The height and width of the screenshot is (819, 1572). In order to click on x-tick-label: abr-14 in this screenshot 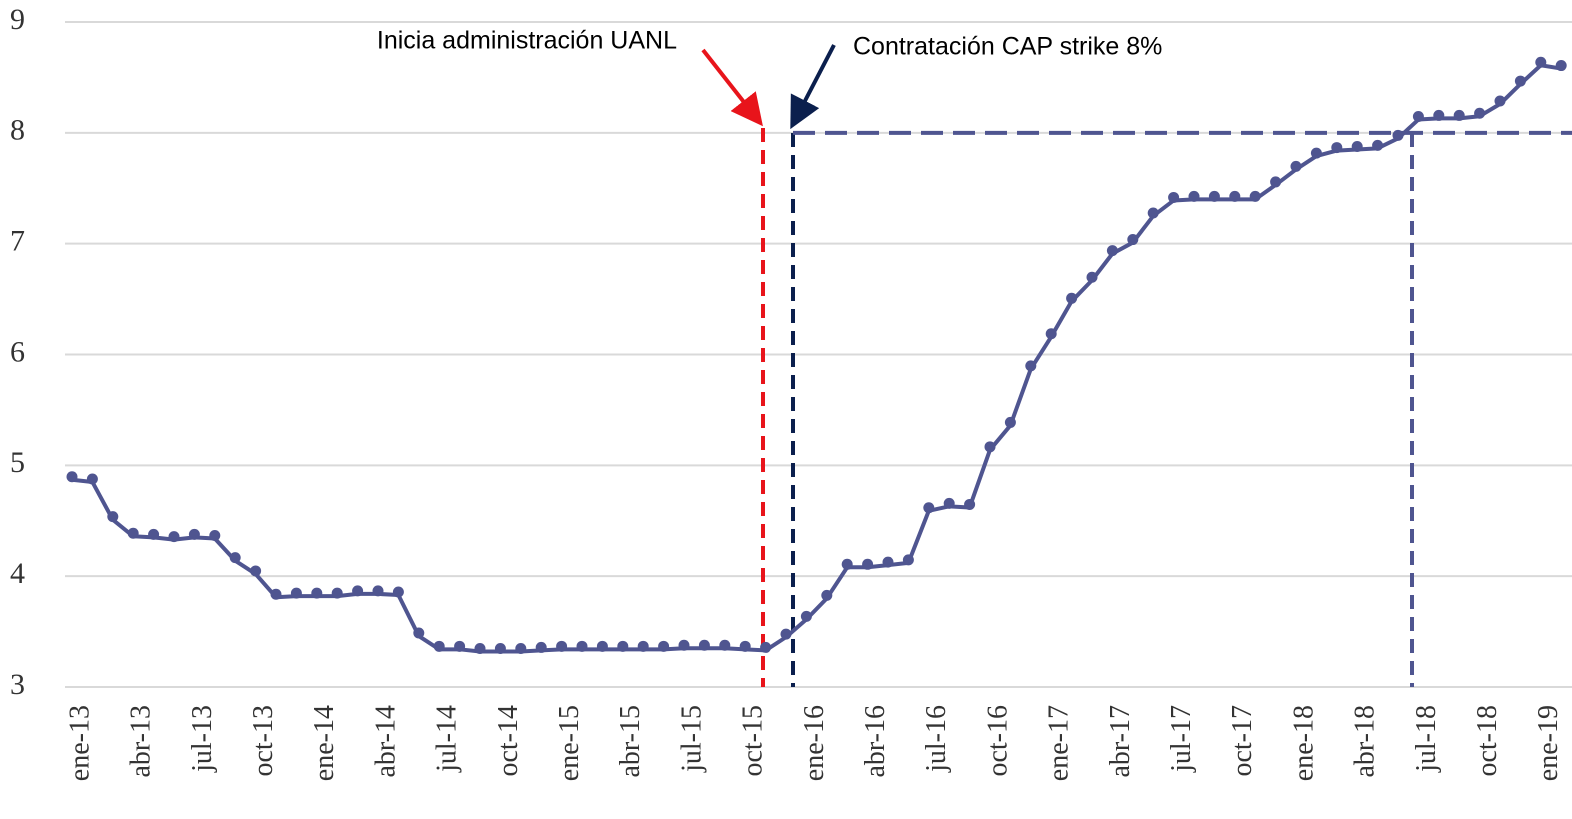, I will do `click(385, 741)`.